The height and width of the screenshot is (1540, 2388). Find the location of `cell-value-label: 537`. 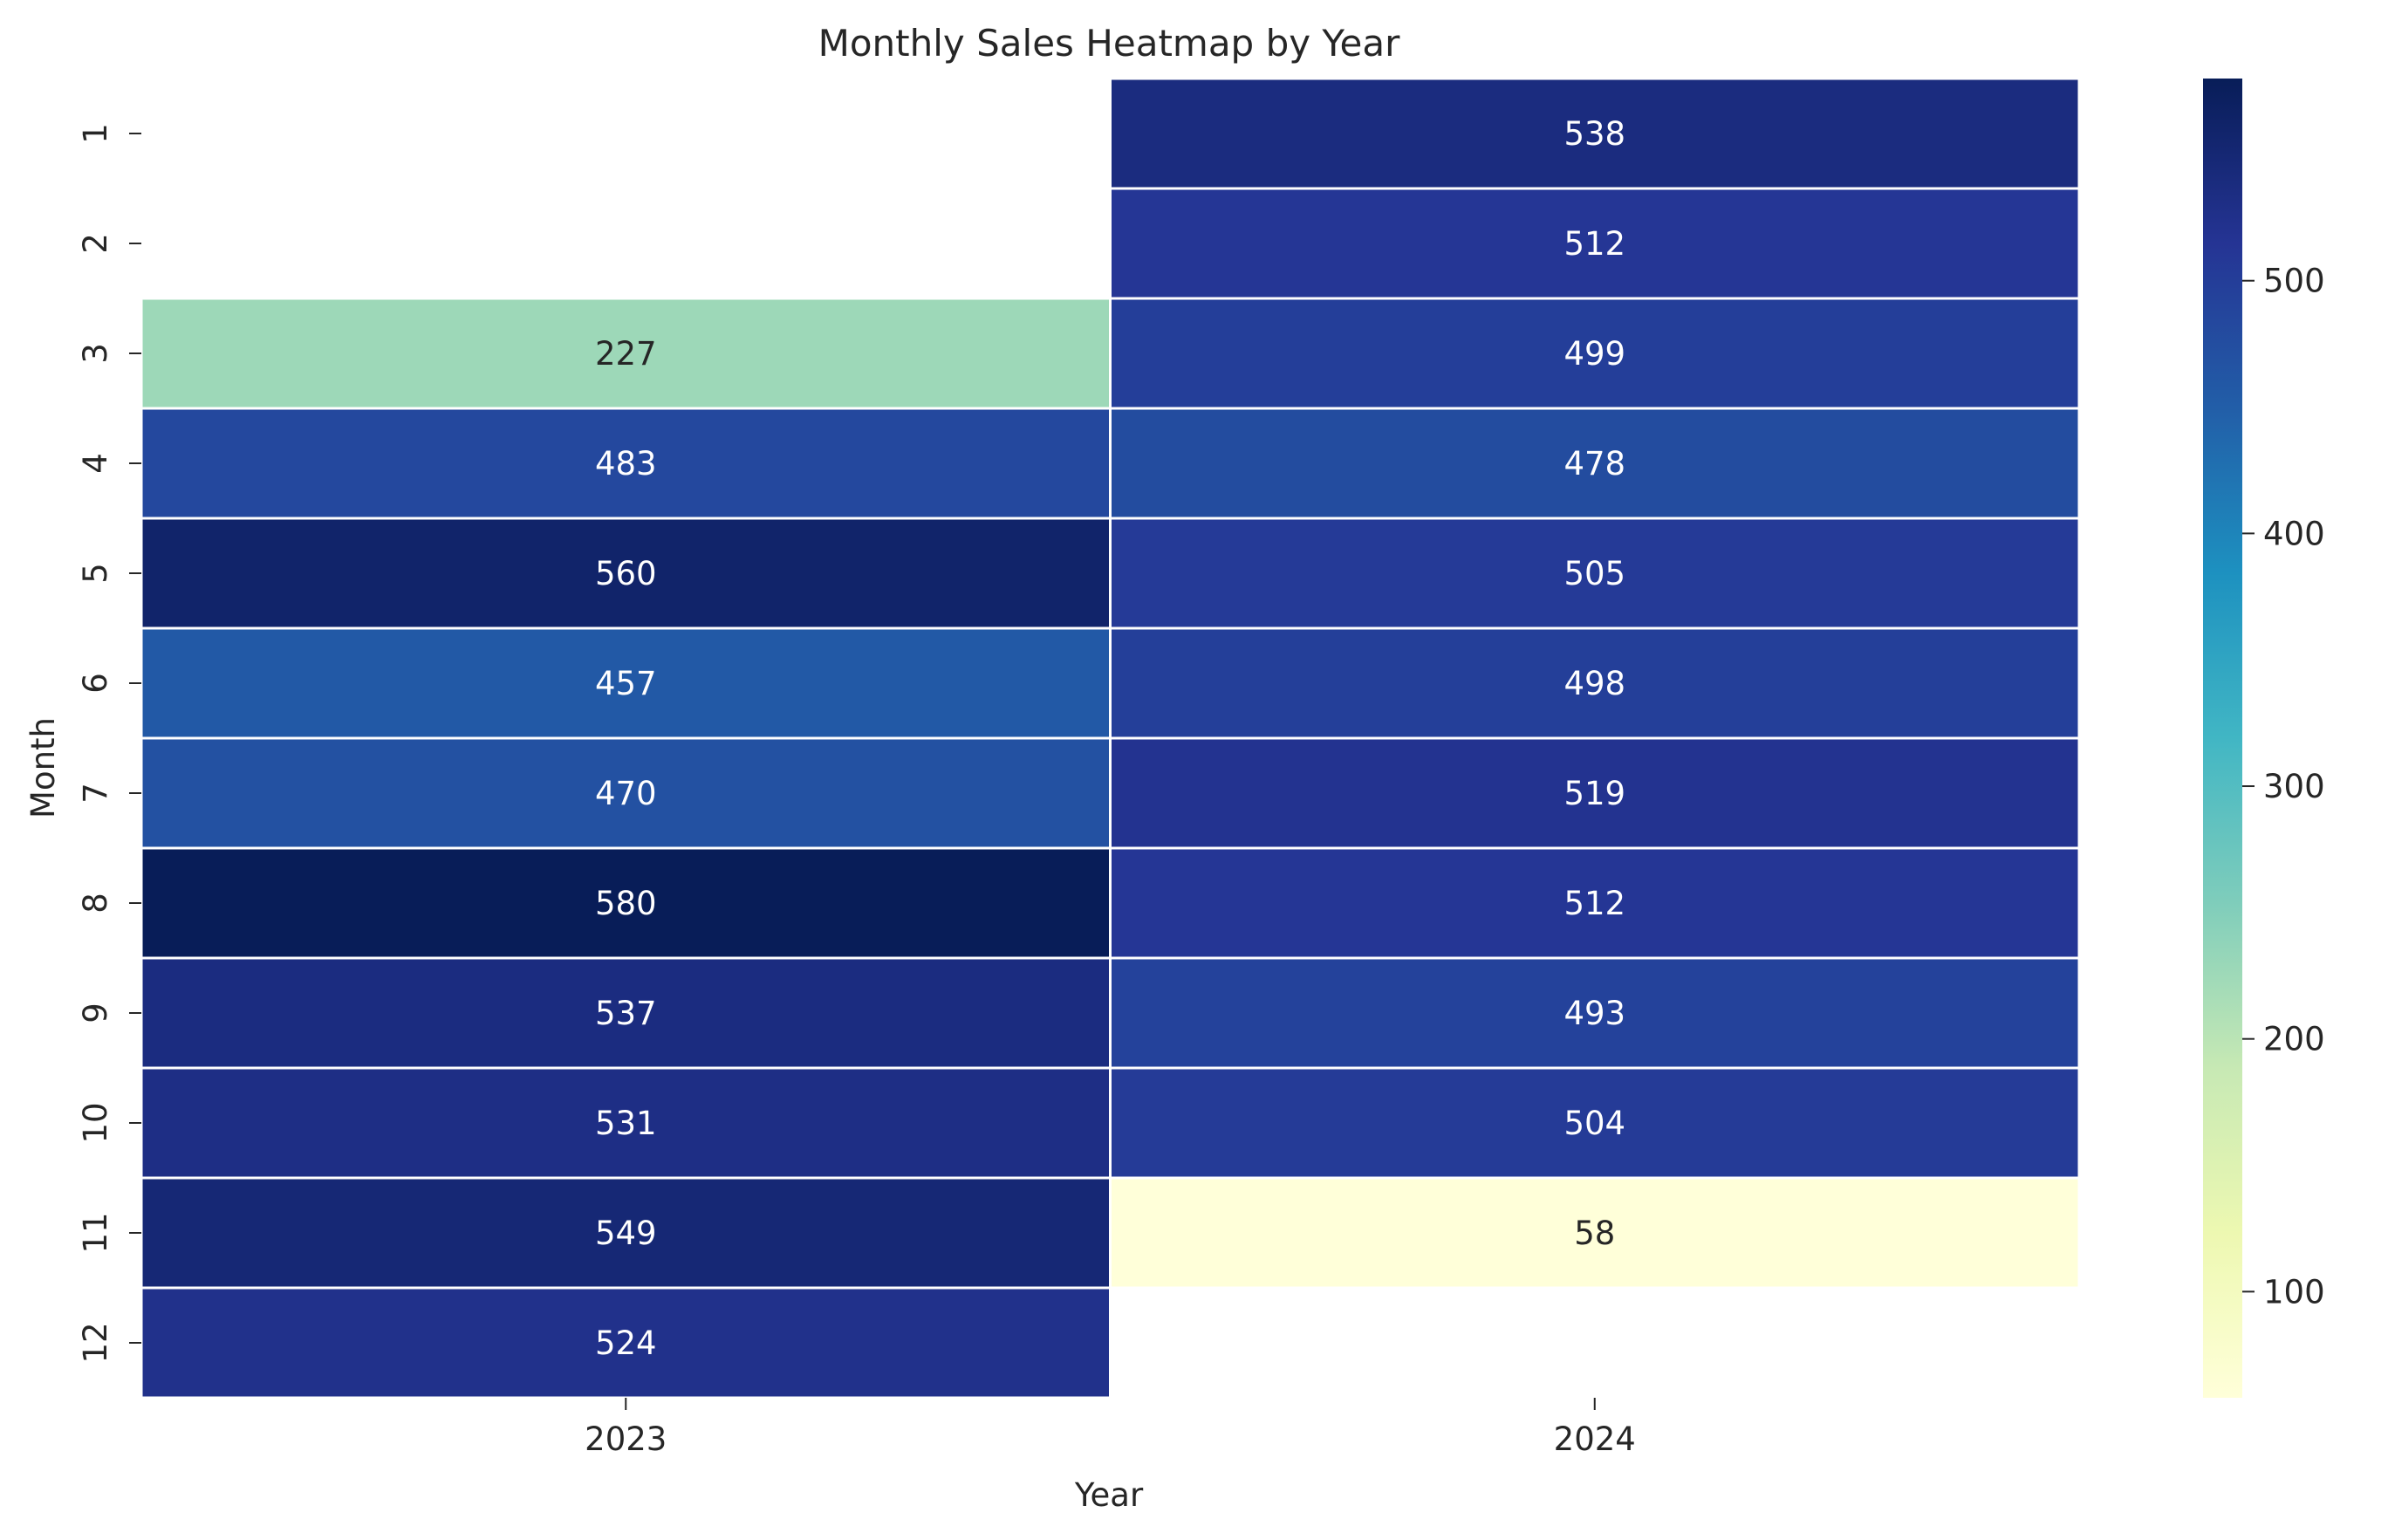

cell-value-label: 537 is located at coordinates (626, 1013).